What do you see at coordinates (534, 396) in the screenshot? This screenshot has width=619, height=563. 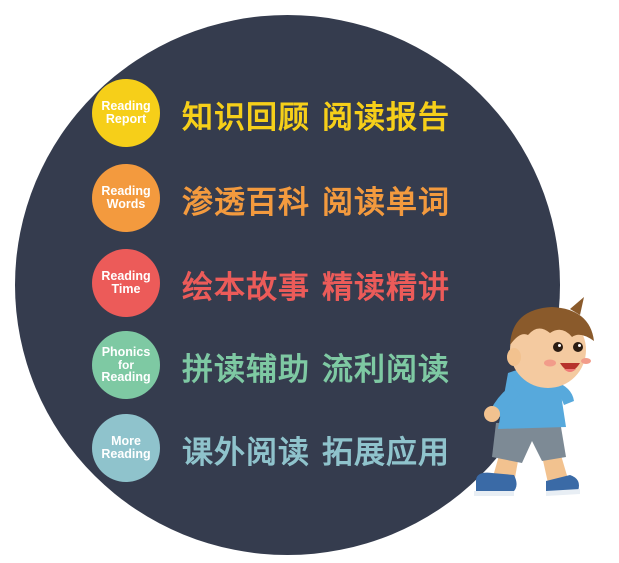 I see `cartoon-boy-illustration` at bounding box center [534, 396].